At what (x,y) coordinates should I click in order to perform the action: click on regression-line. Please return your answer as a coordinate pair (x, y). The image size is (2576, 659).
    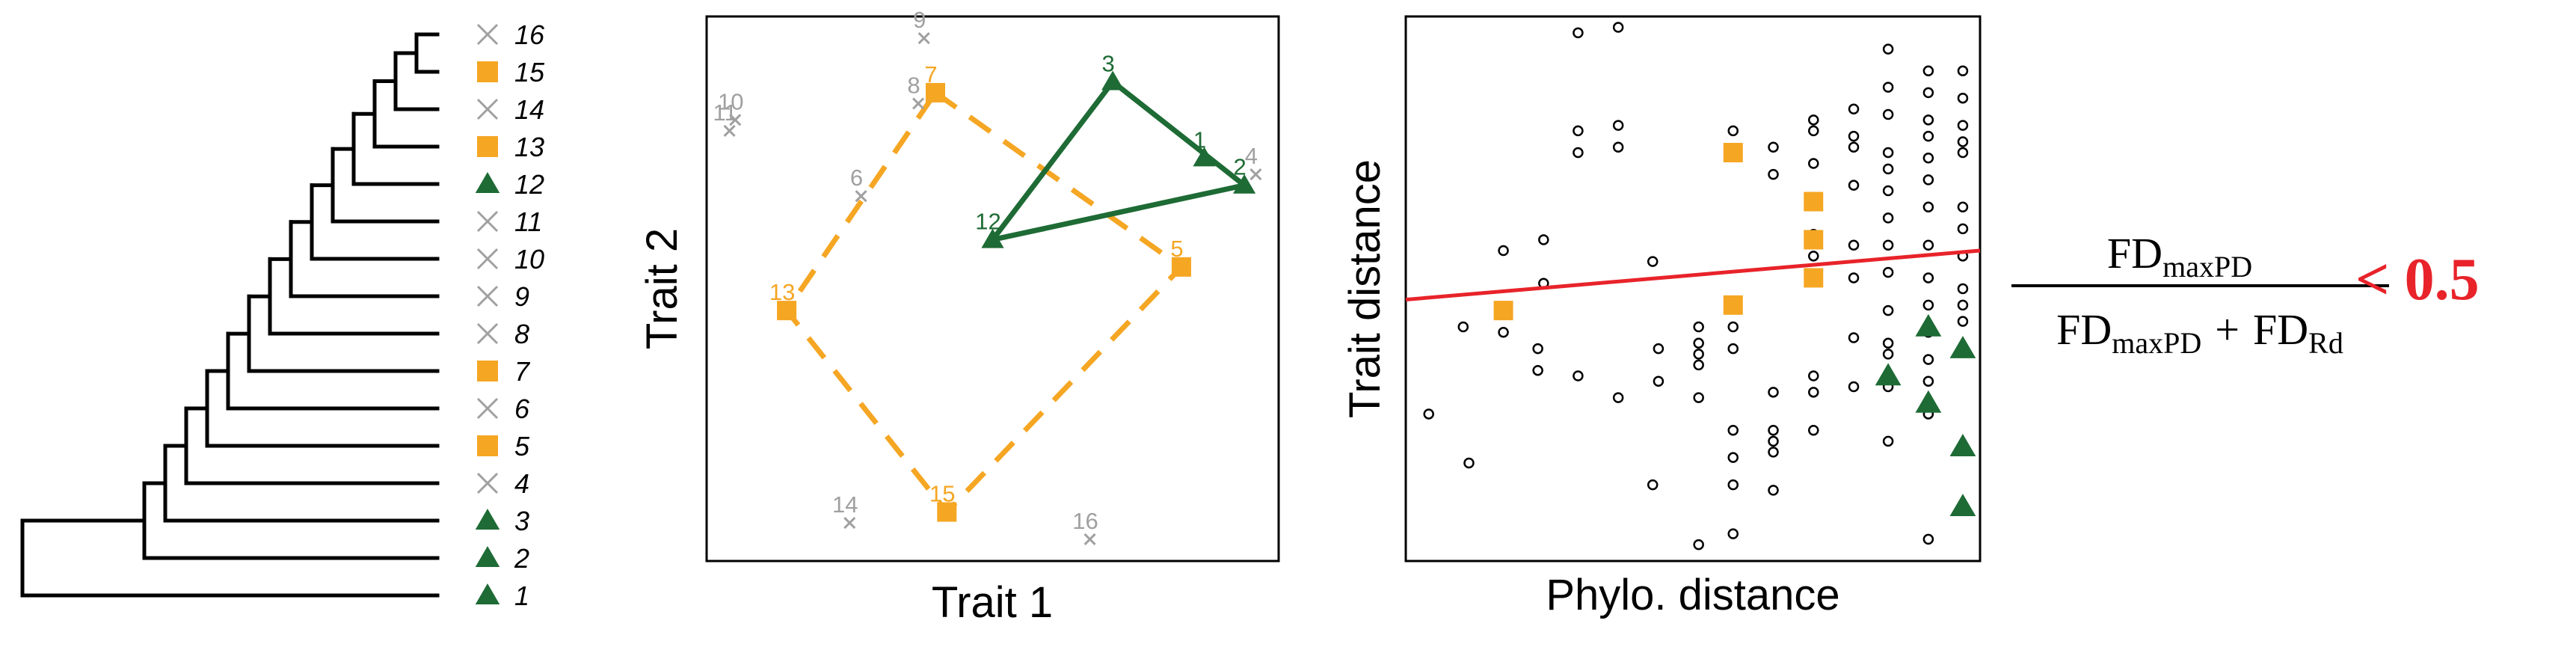
    Looking at the image, I should click on (1693, 275).